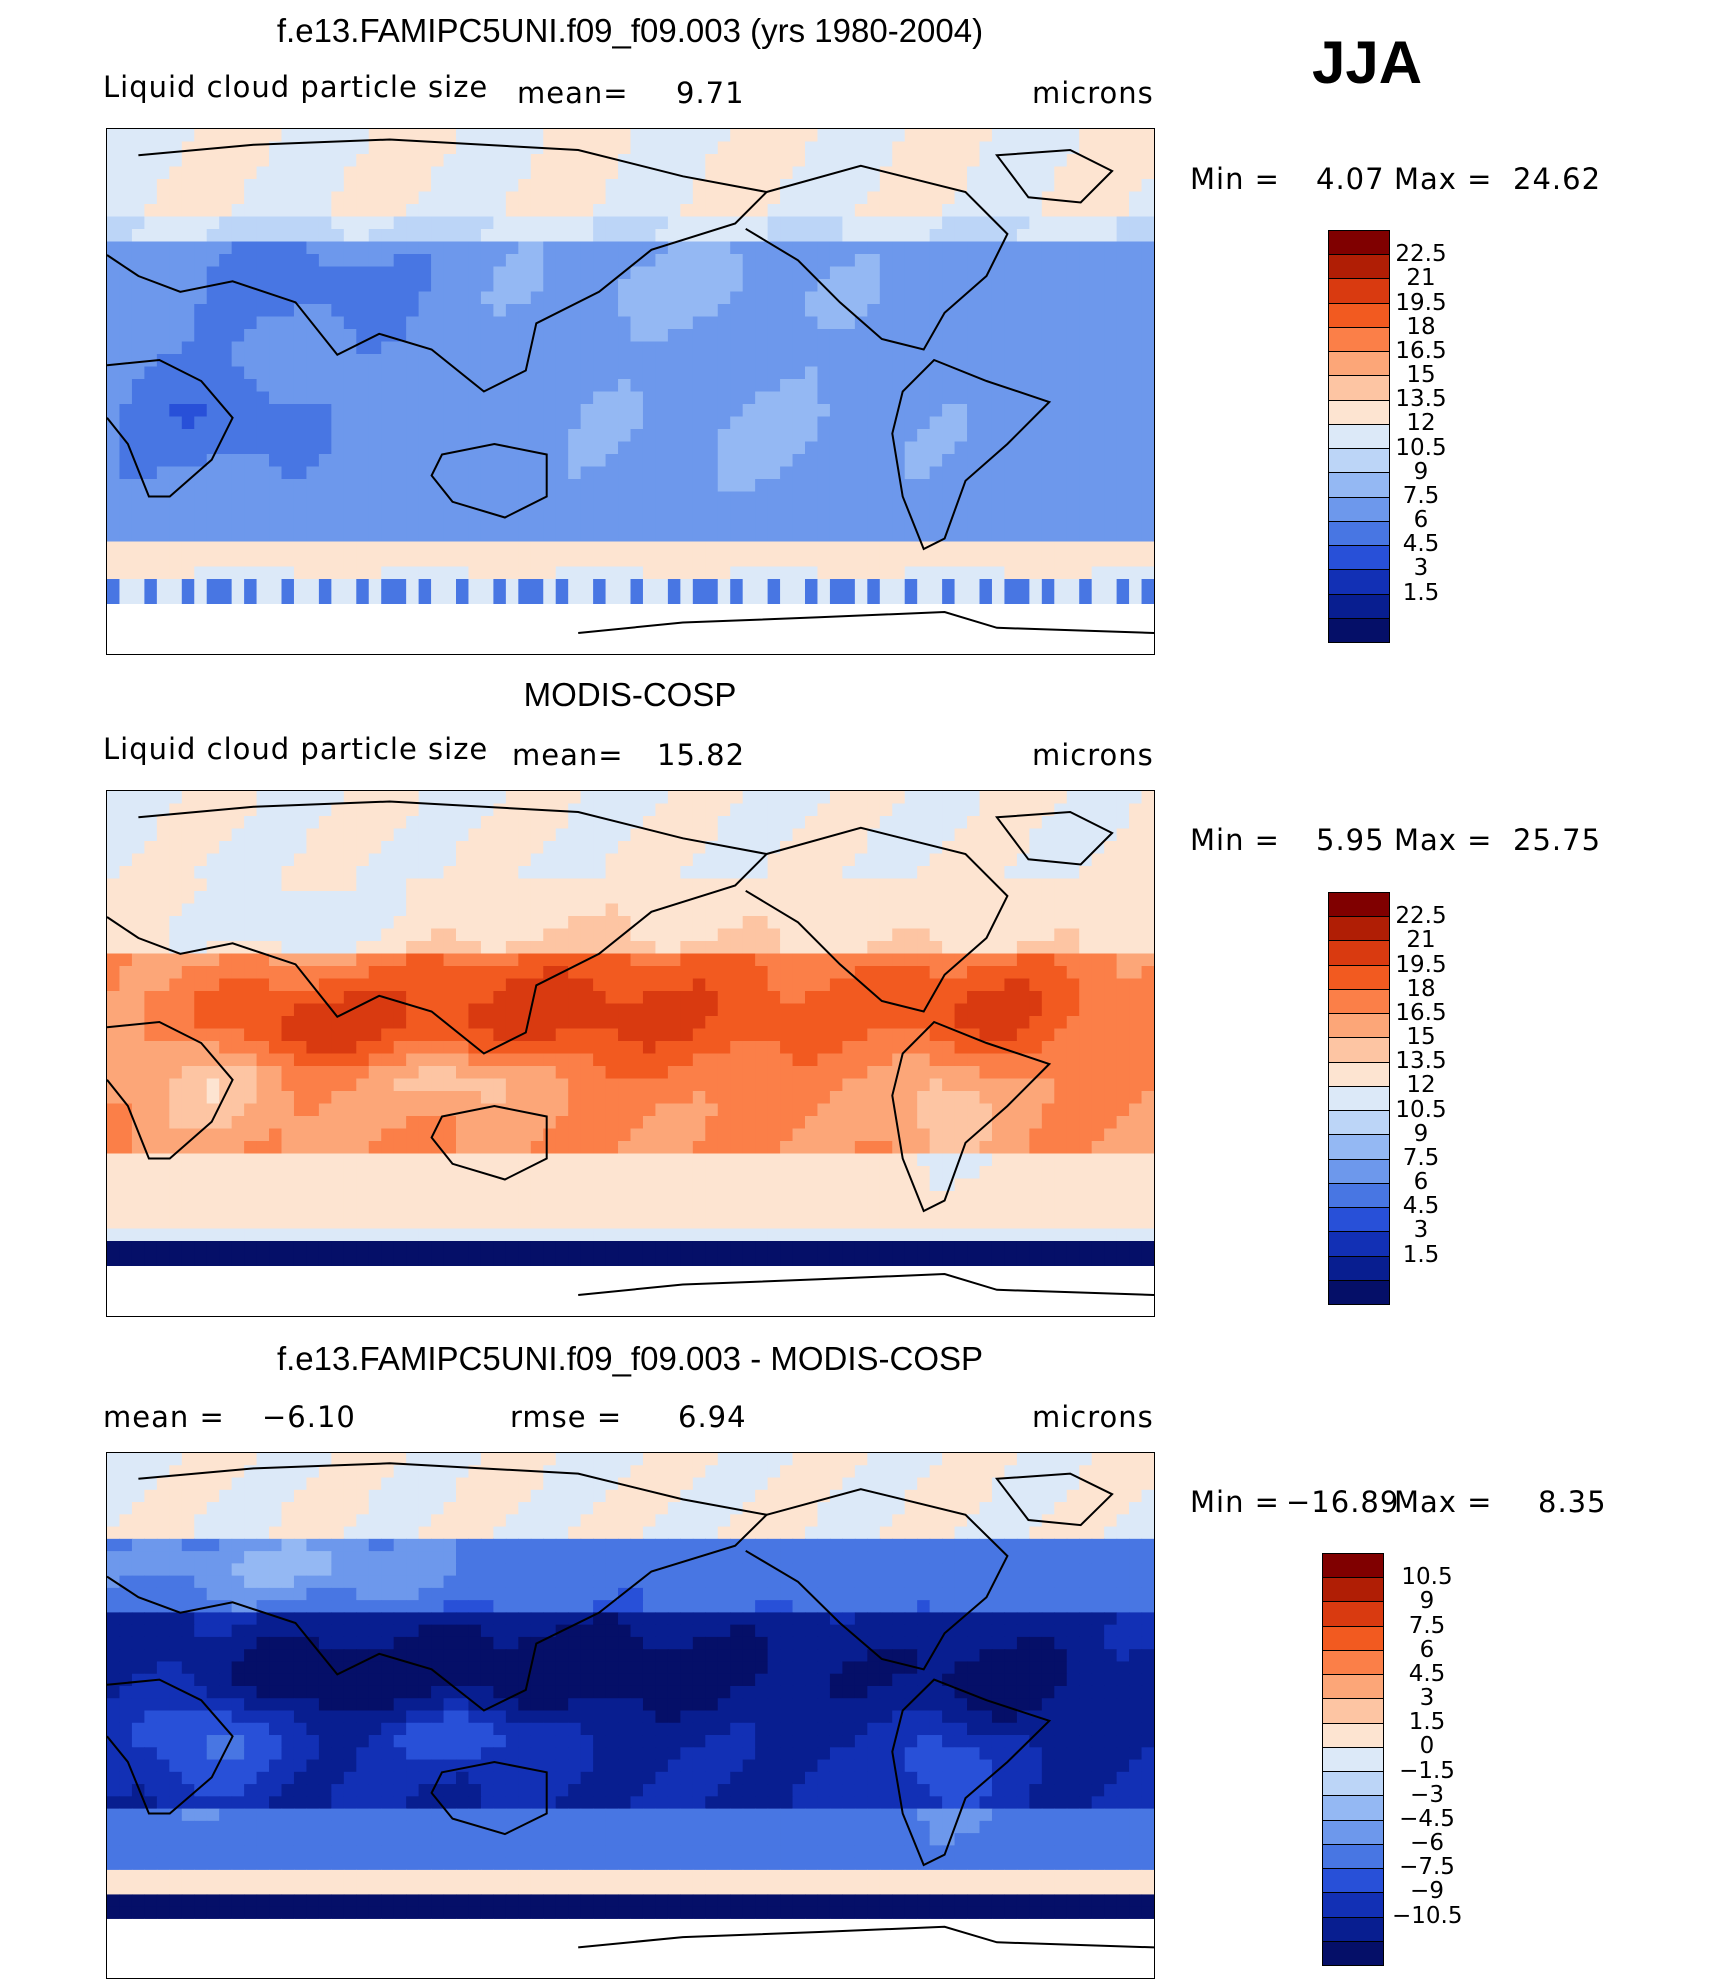  Describe the element at coordinates (1359, 607) in the screenshot. I see `colorbar-swatch` at that location.